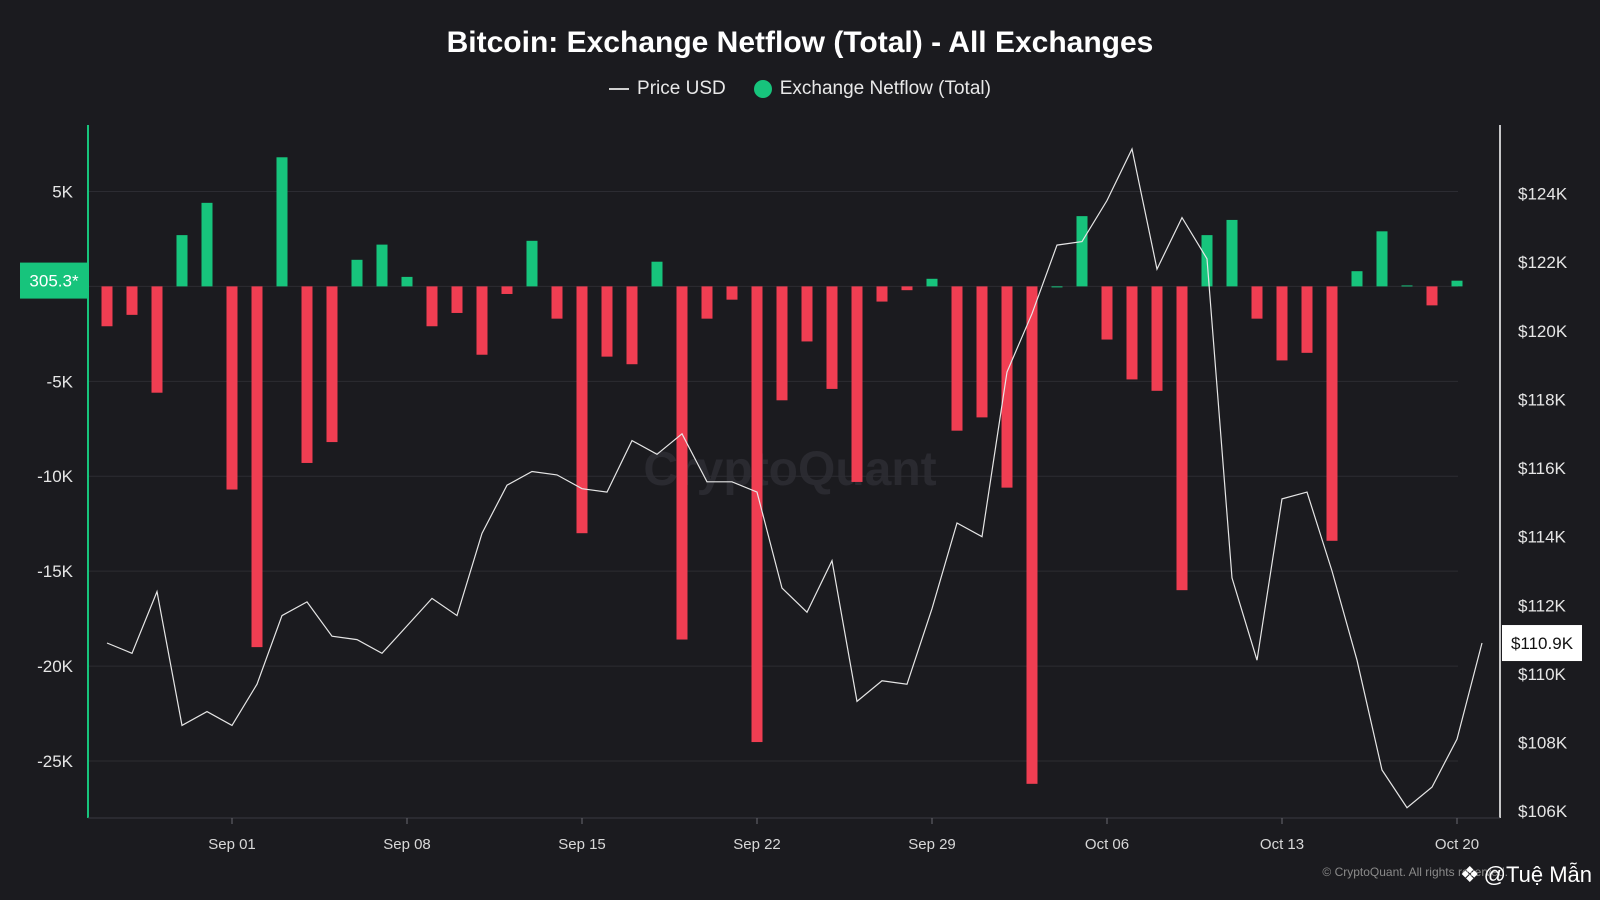 The width and height of the screenshot is (1600, 900). What do you see at coordinates (1543, 194) in the screenshot?
I see `right-tick-label: $124K` at bounding box center [1543, 194].